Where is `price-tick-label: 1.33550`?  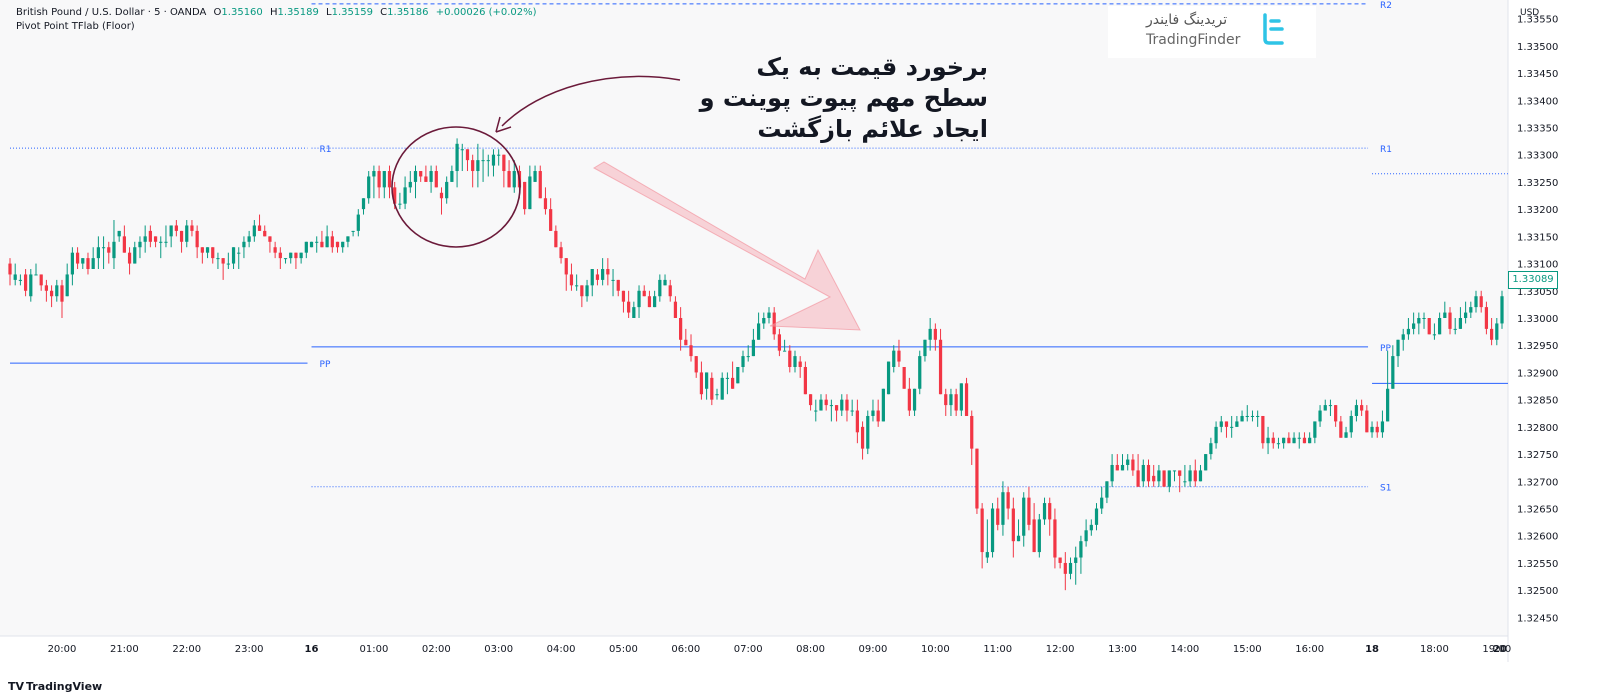
price-tick-label: 1.33550 is located at coordinates (1537, 20).